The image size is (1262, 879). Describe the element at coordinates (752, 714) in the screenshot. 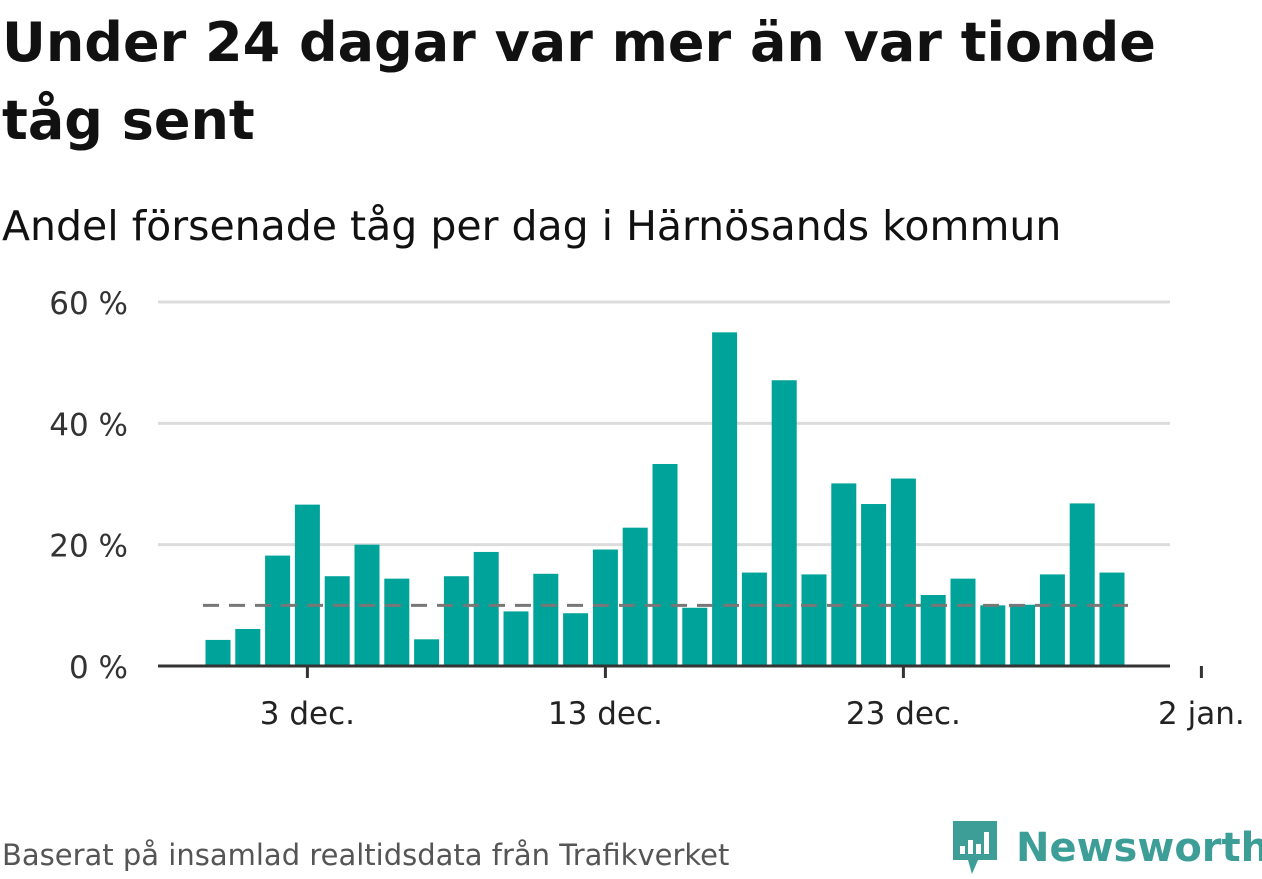

I see `x-axis-labels: 3 dec. 13 dec. 23 dec. 2 jan.` at that location.